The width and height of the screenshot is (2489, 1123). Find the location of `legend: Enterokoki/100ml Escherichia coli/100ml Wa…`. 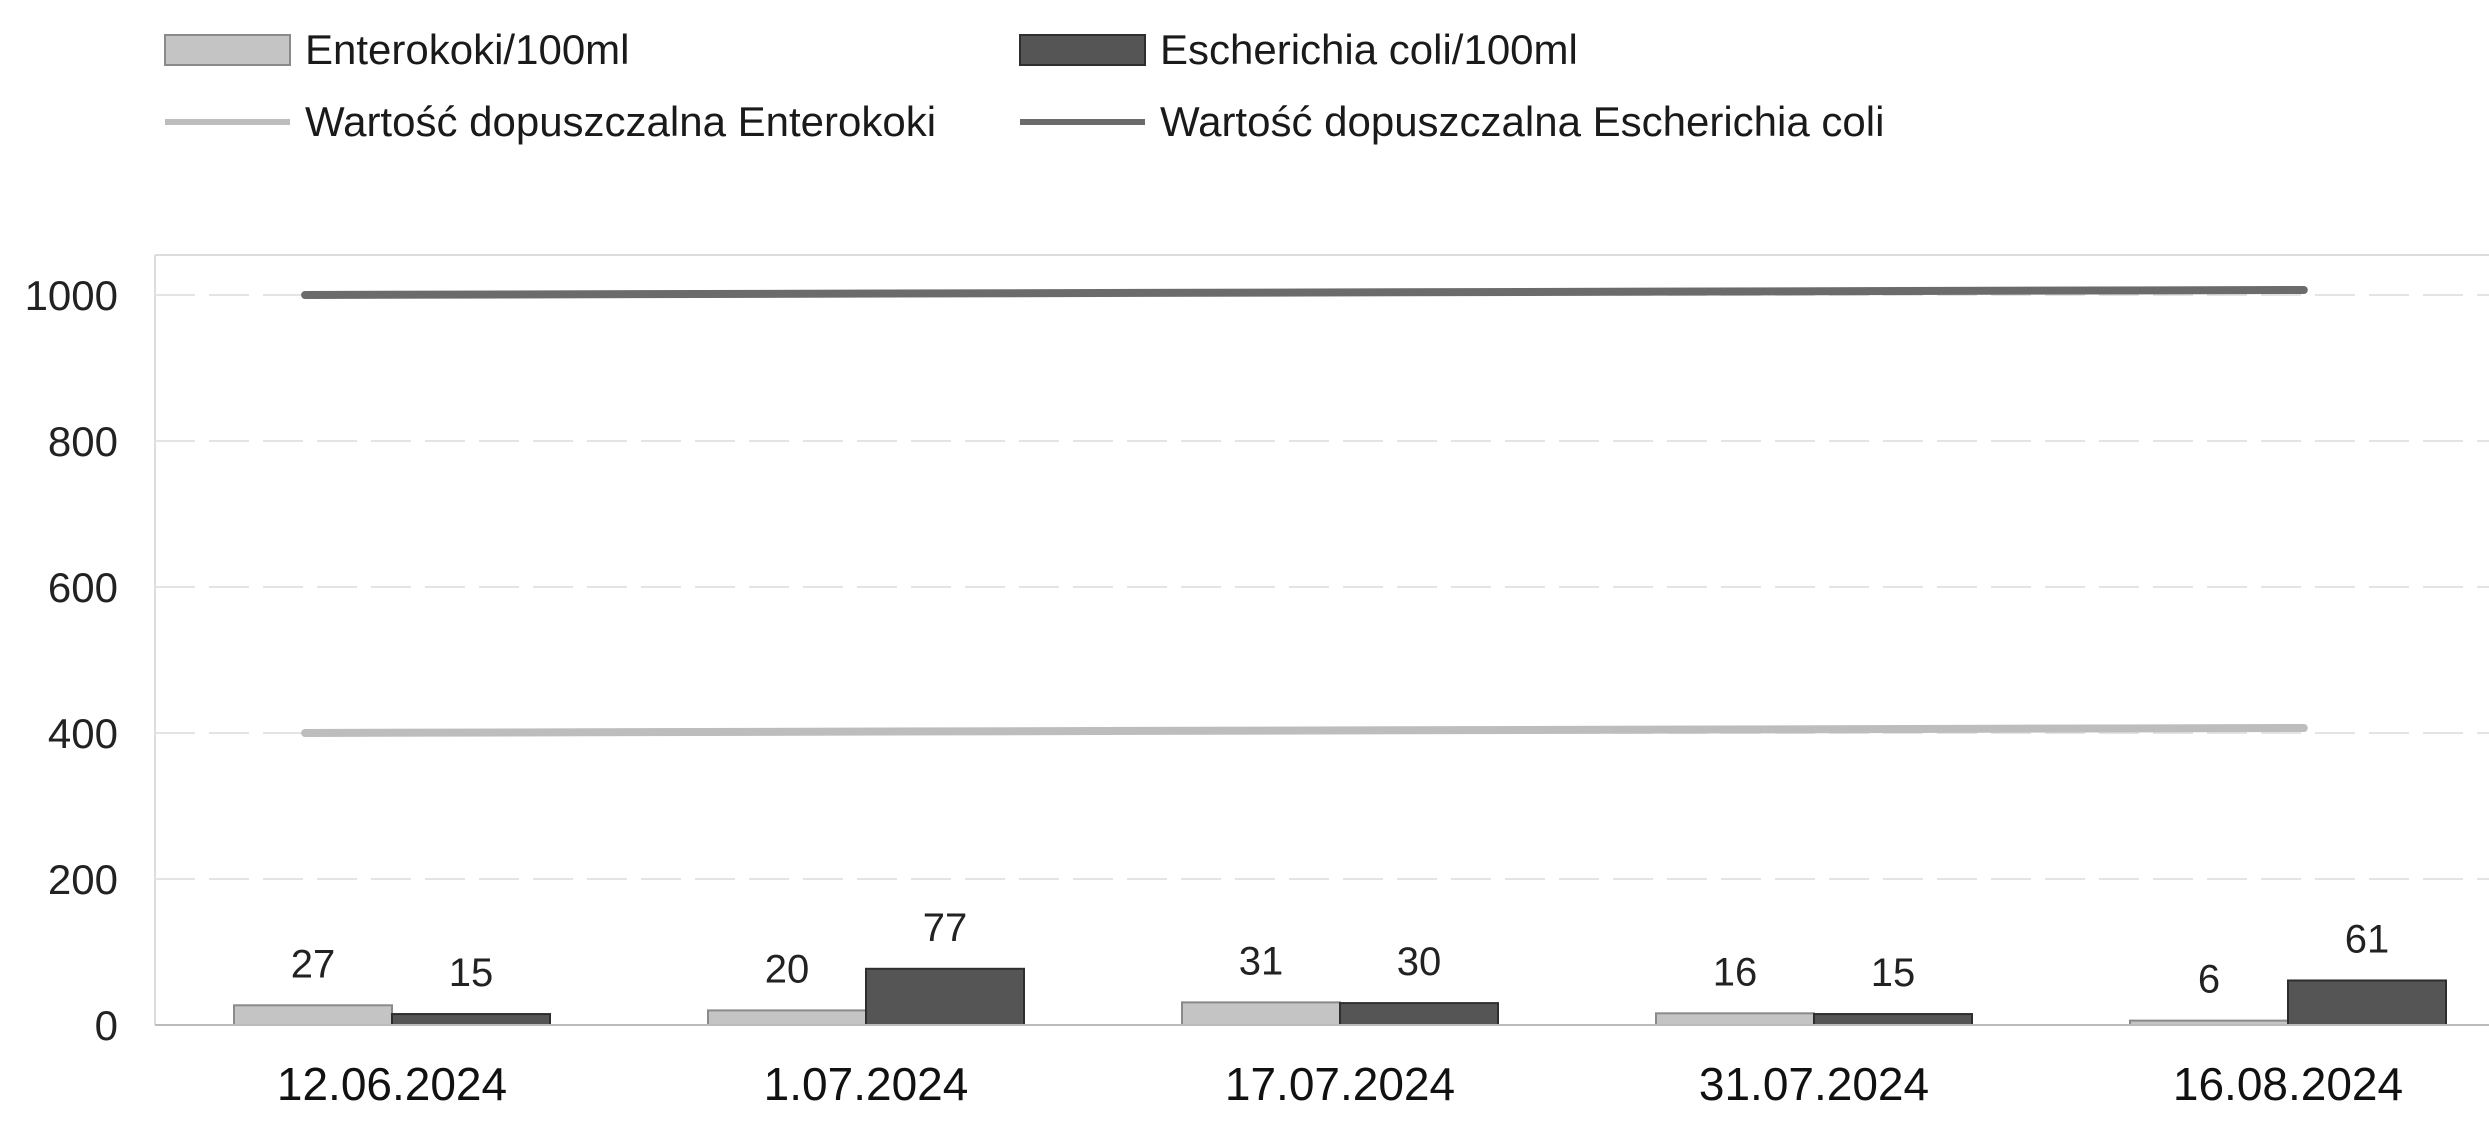

legend: Enterokoki/100ml Escherichia coli/100ml Wa… is located at coordinates (1024, 85).